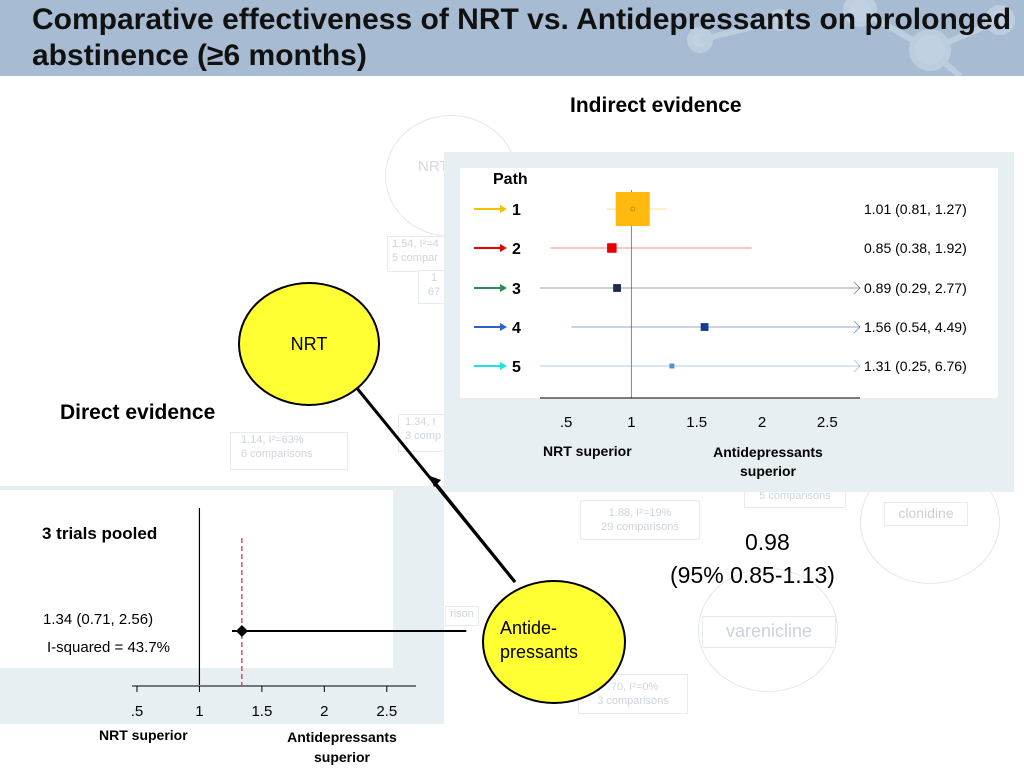 Image resolution: width=1024 pixels, height=768 pixels. What do you see at coordinates (516, 289) in the screenshot?
I see `path-label-3: 3` at bounding box center [516, 289].